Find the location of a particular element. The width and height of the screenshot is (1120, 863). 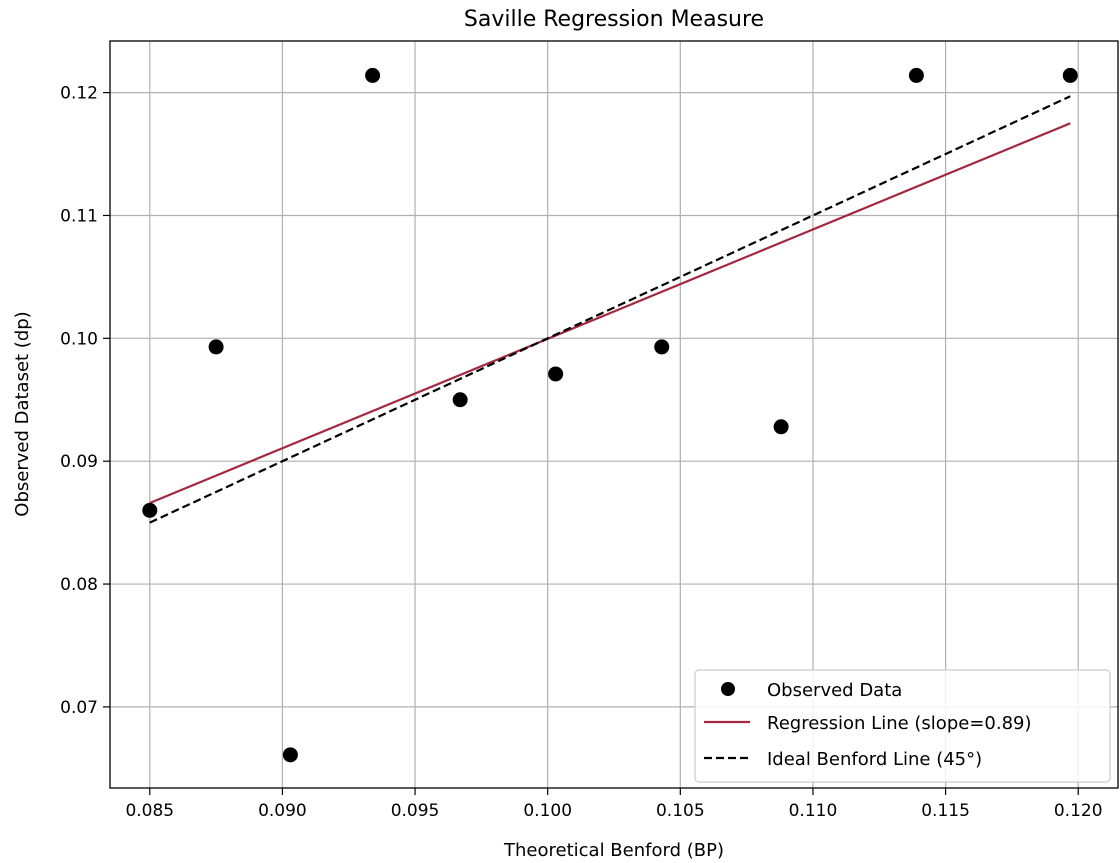

chart-title: Saville Regression Measure is located at coordinates (614, 19).